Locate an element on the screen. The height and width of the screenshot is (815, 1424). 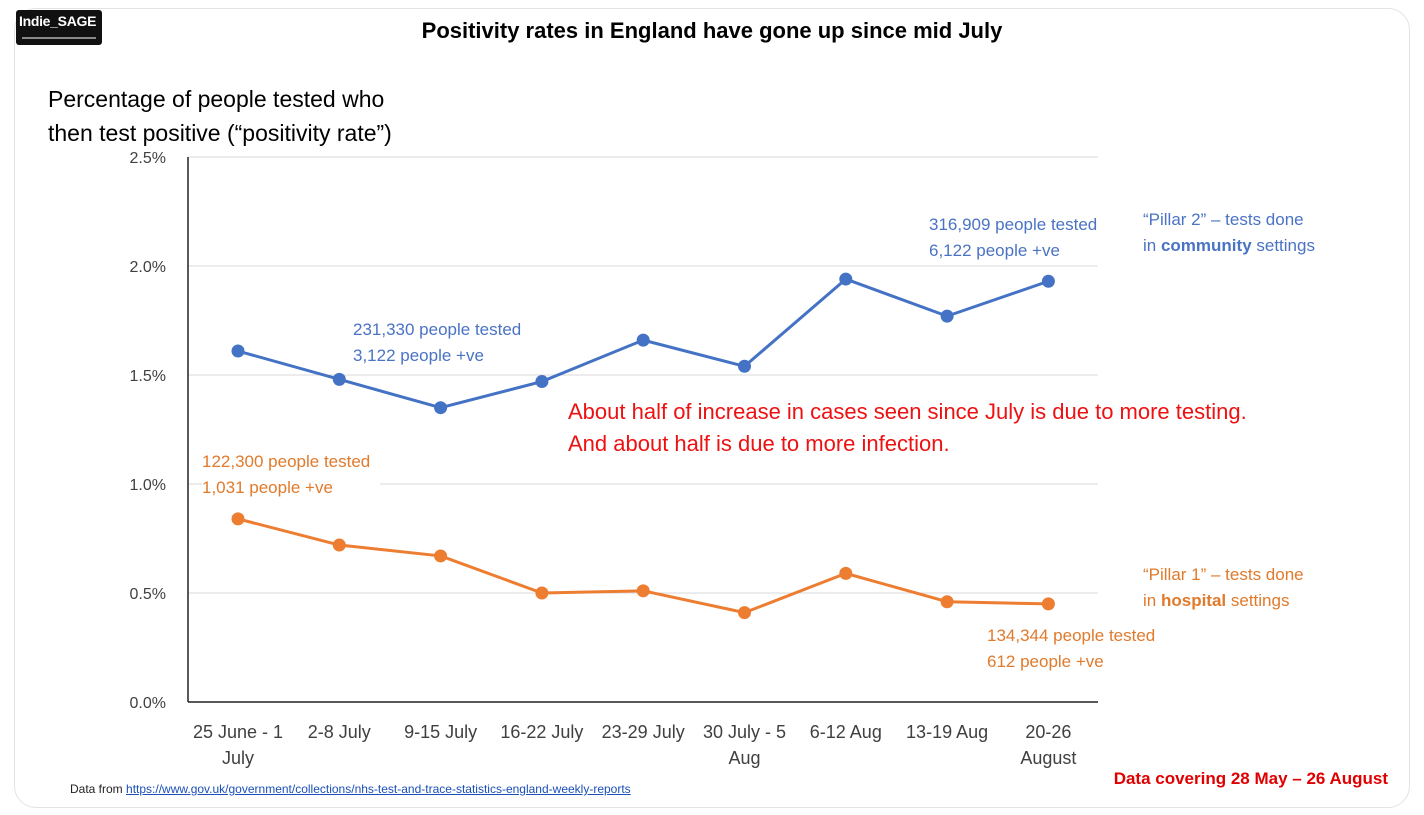
annotation-line: 122,300 people tested is located at coordinates (286, 461).